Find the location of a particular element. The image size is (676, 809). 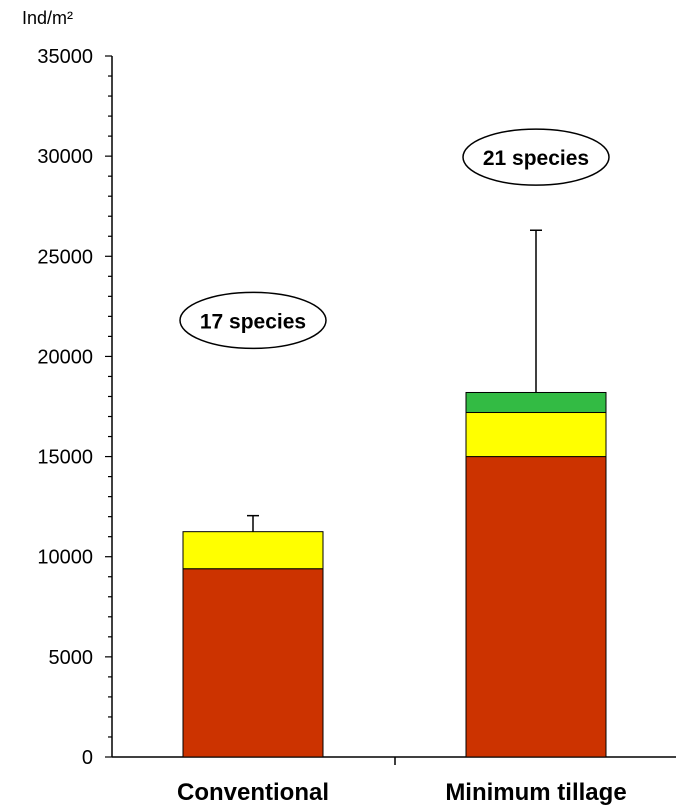

x-axis-labels: Conventional Minimum tillage is located at coordinates (402, 792).